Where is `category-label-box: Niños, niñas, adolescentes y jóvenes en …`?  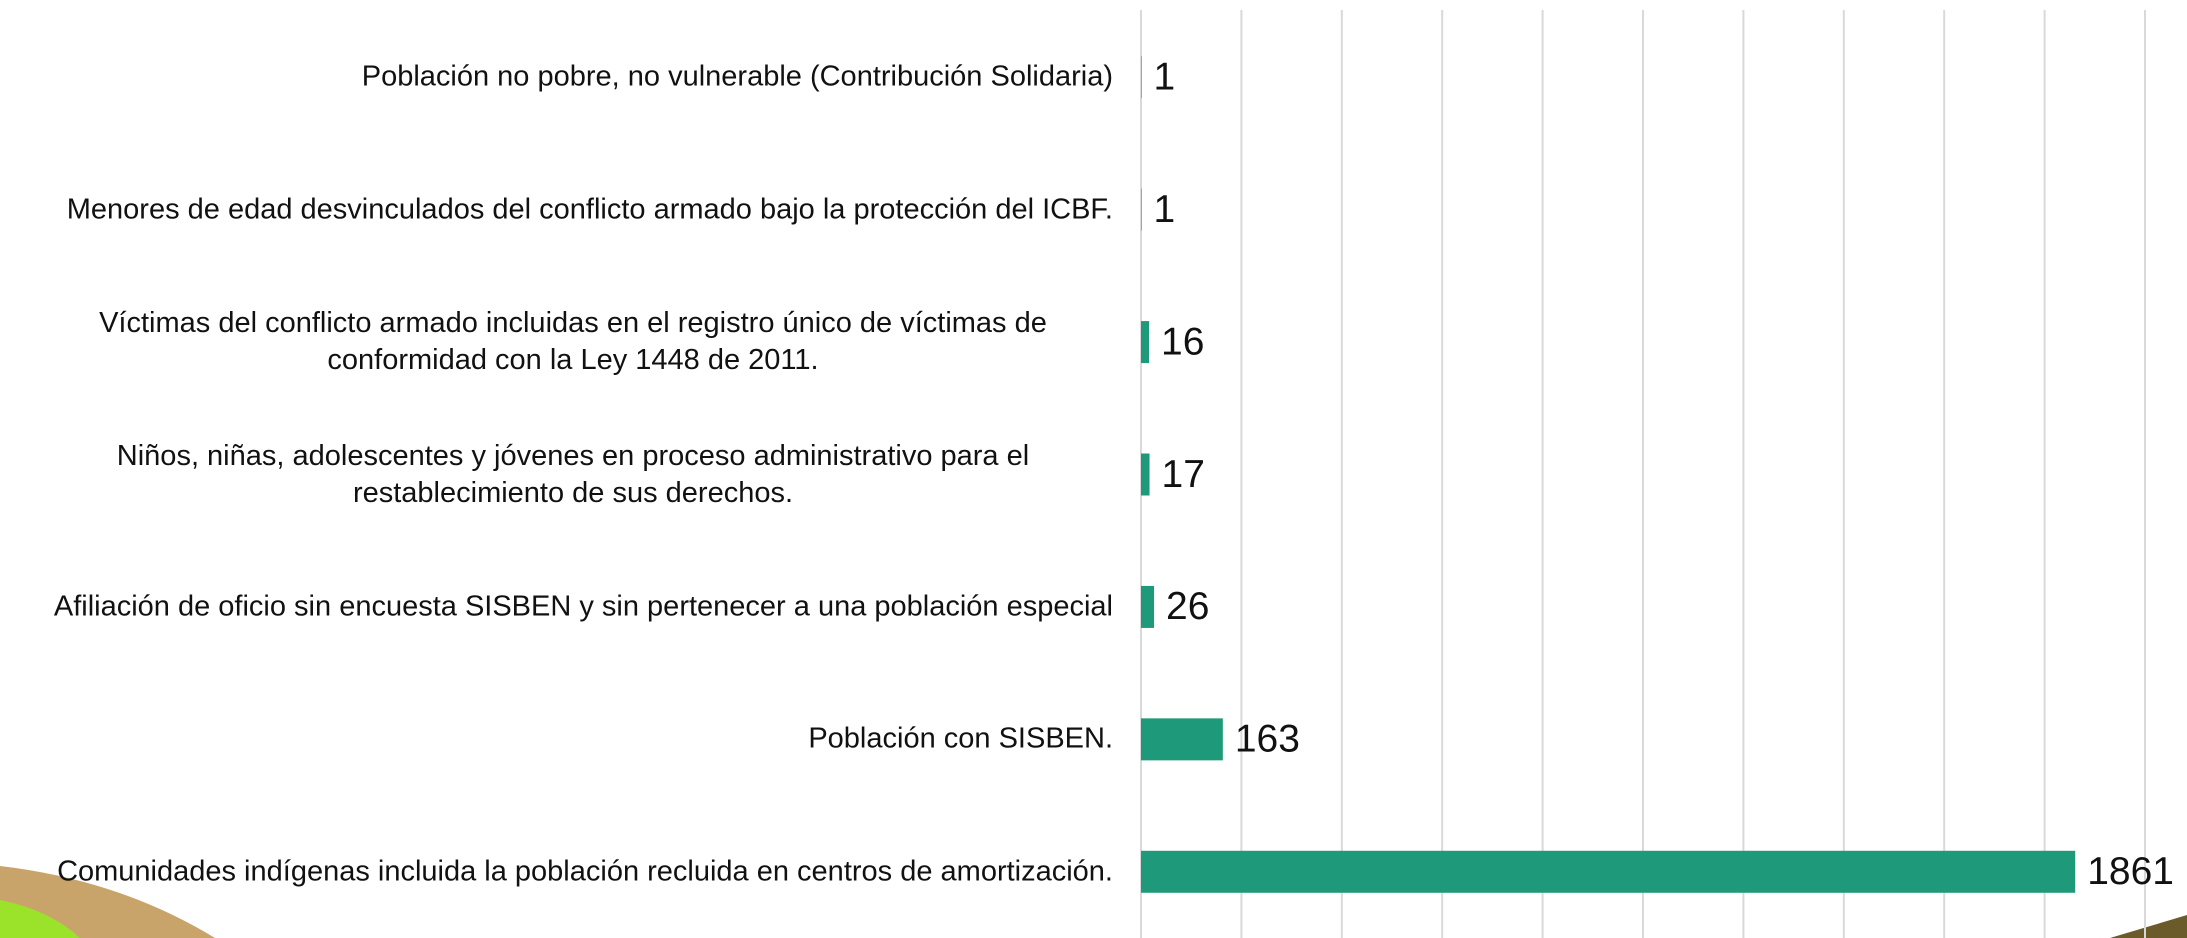 category-label-box: Niños, niñas, adolescentes y jóvenes en … is located at coordinates (563, 475).